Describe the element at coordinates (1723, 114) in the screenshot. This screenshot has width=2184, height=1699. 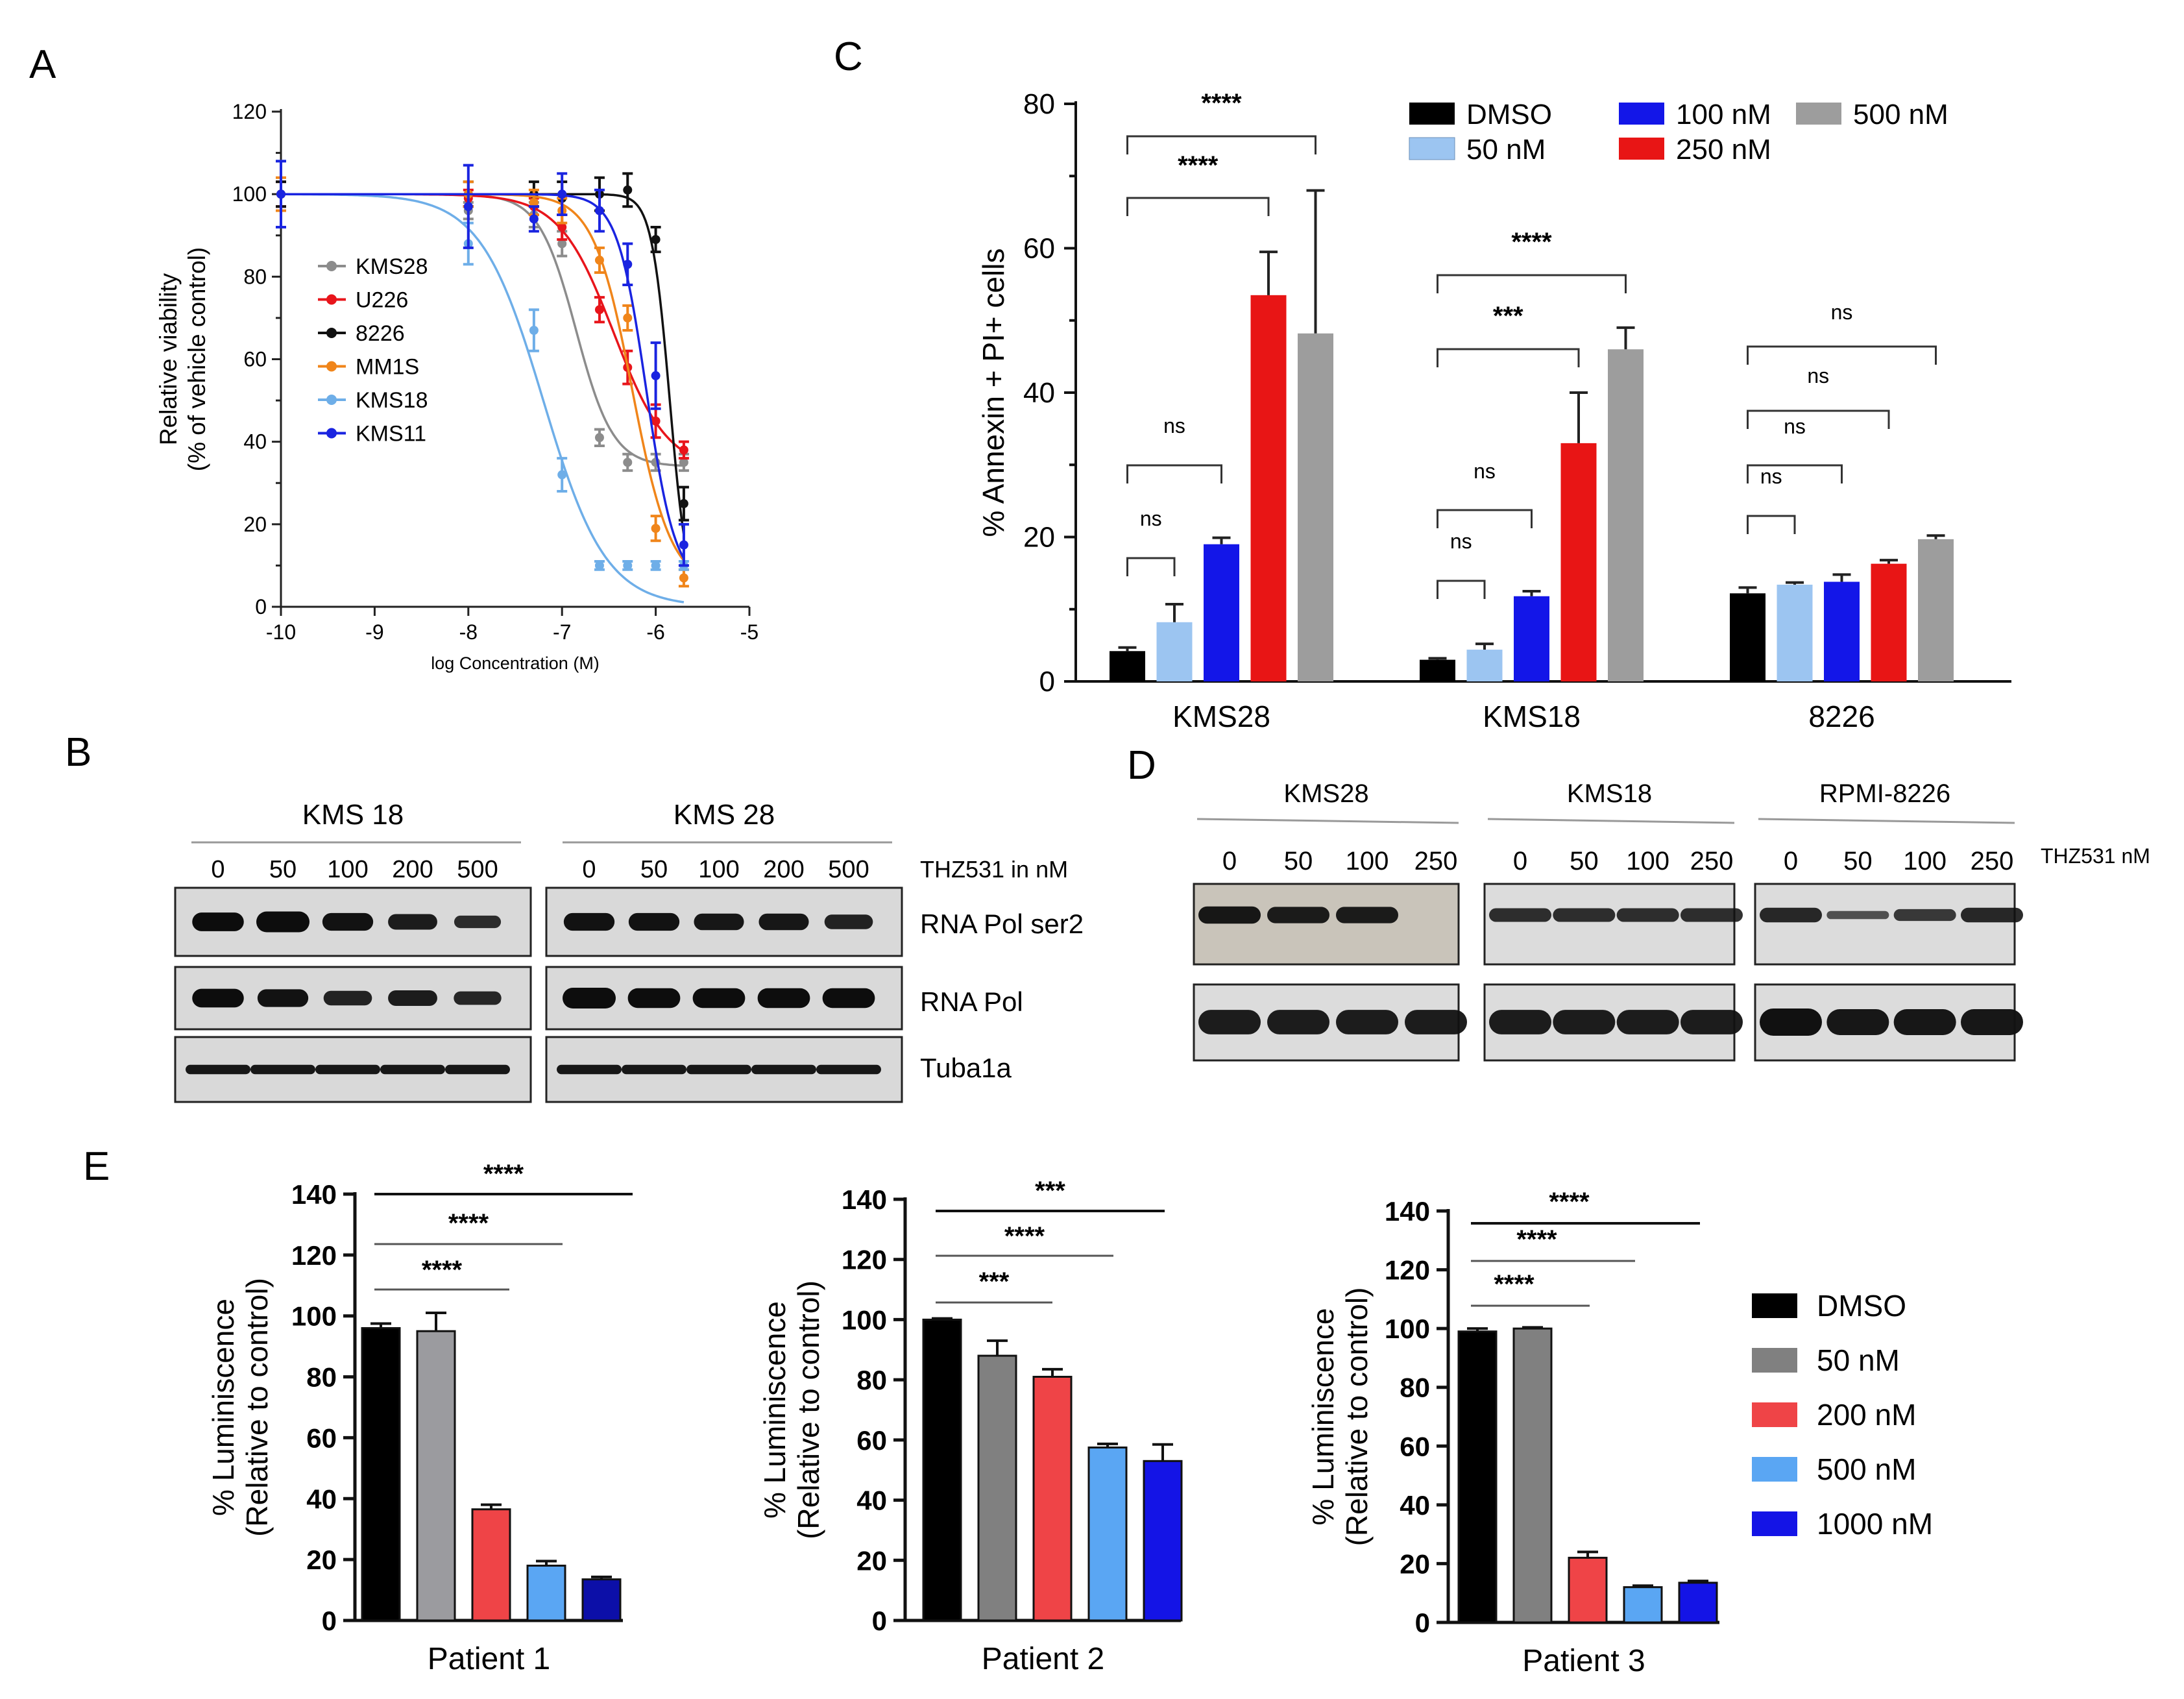
I see `legend-label: 100 nM` at that location.